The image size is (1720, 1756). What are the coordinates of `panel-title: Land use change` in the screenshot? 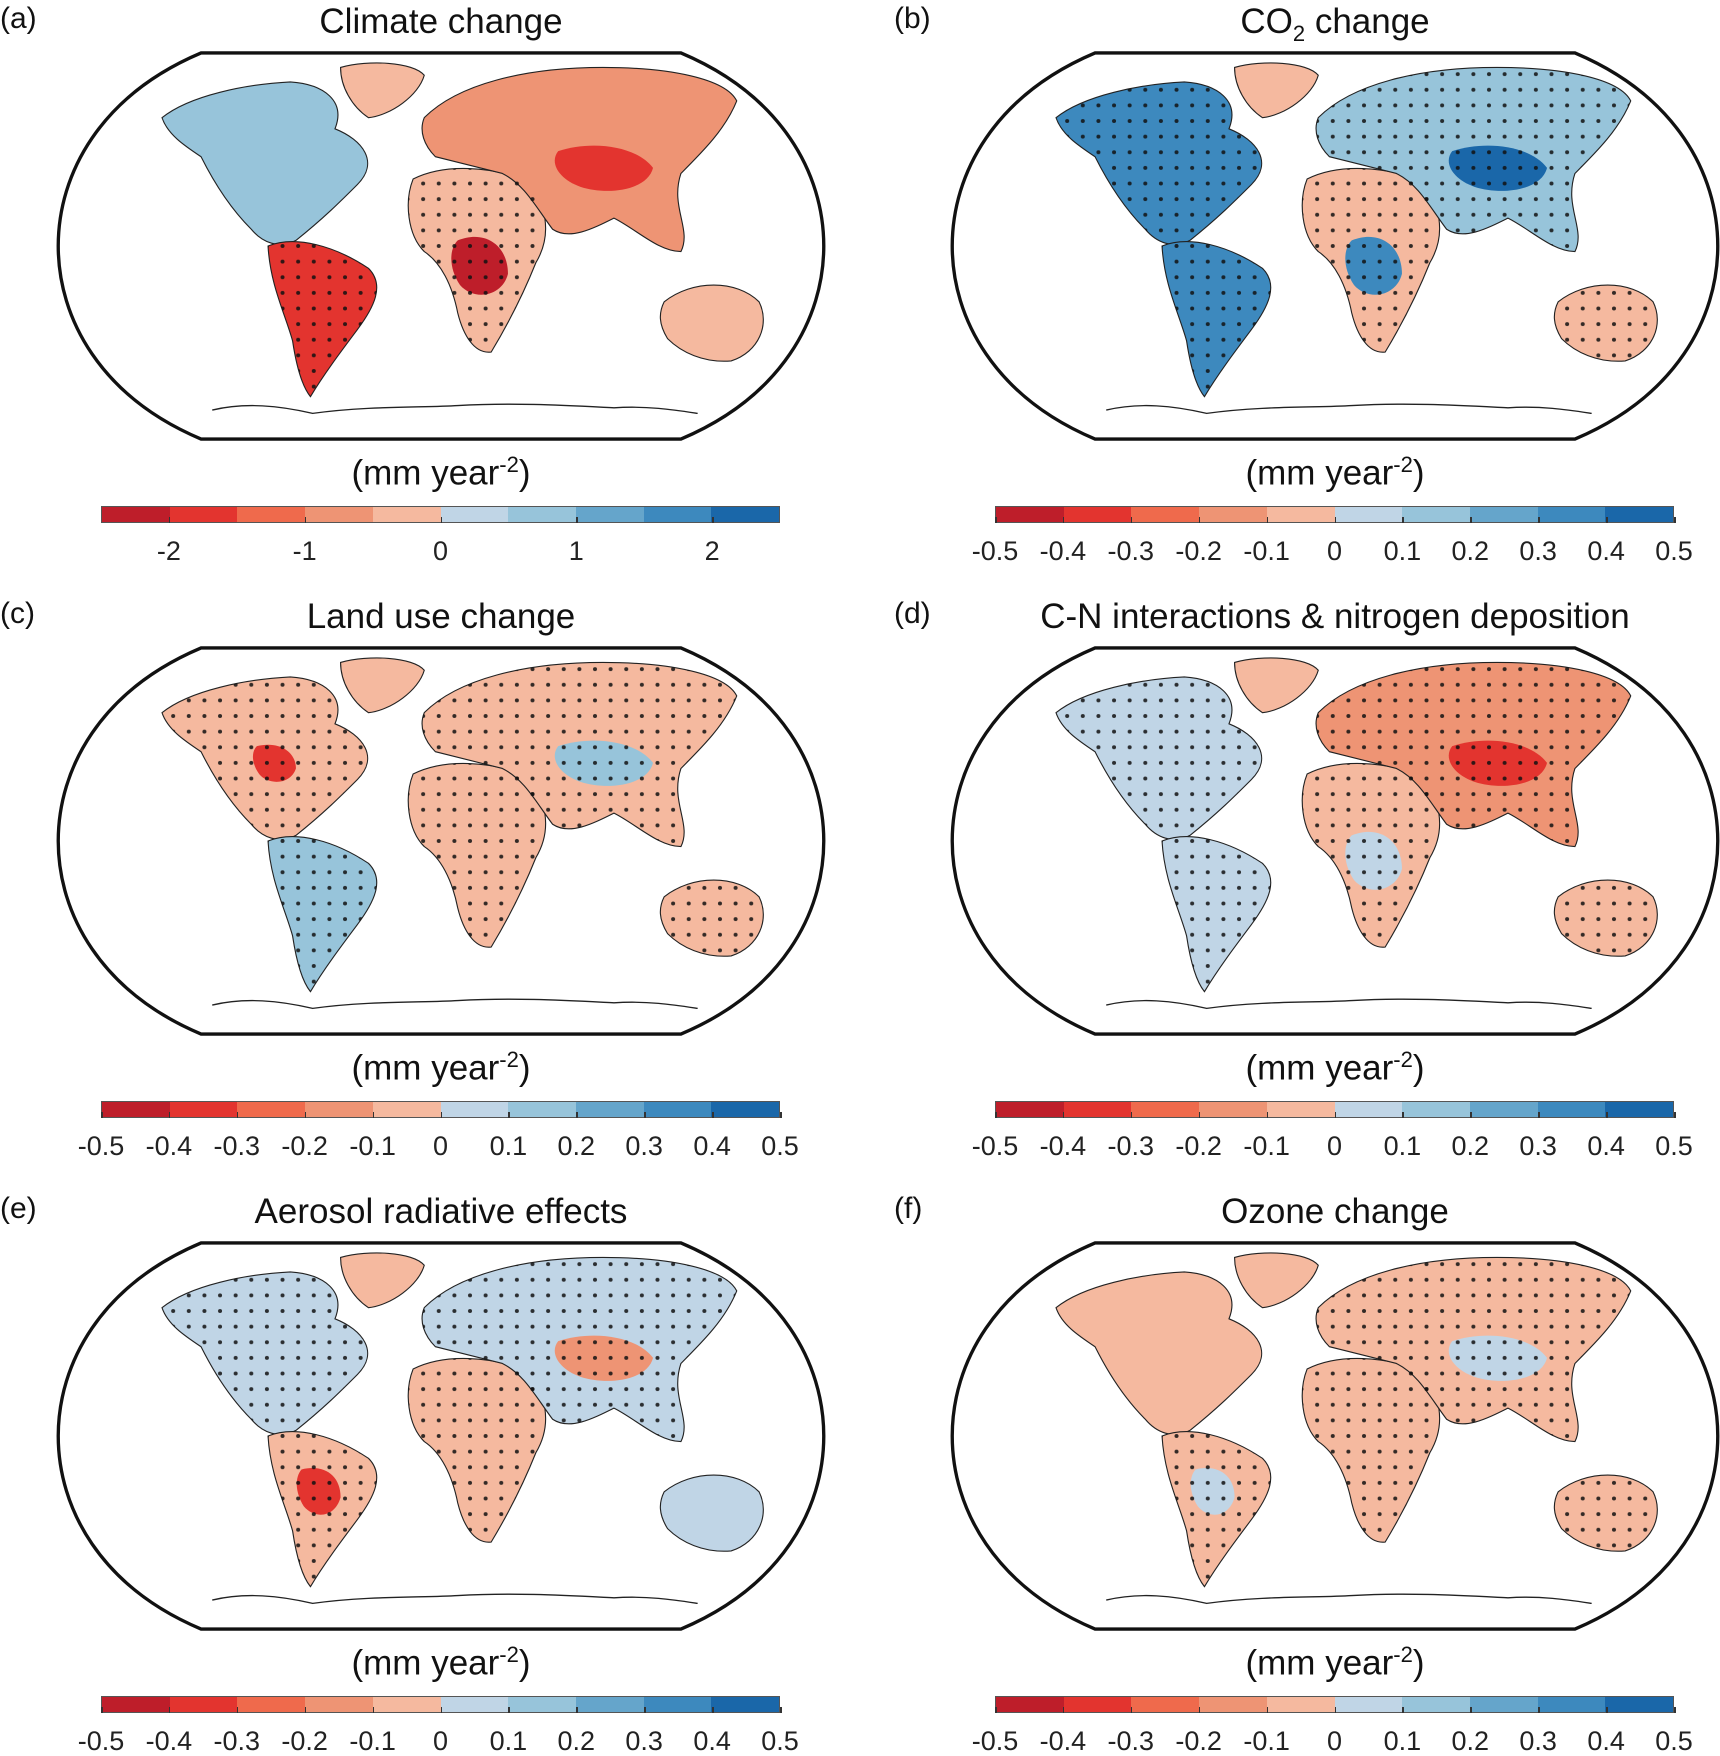 It's located at (441, 617).